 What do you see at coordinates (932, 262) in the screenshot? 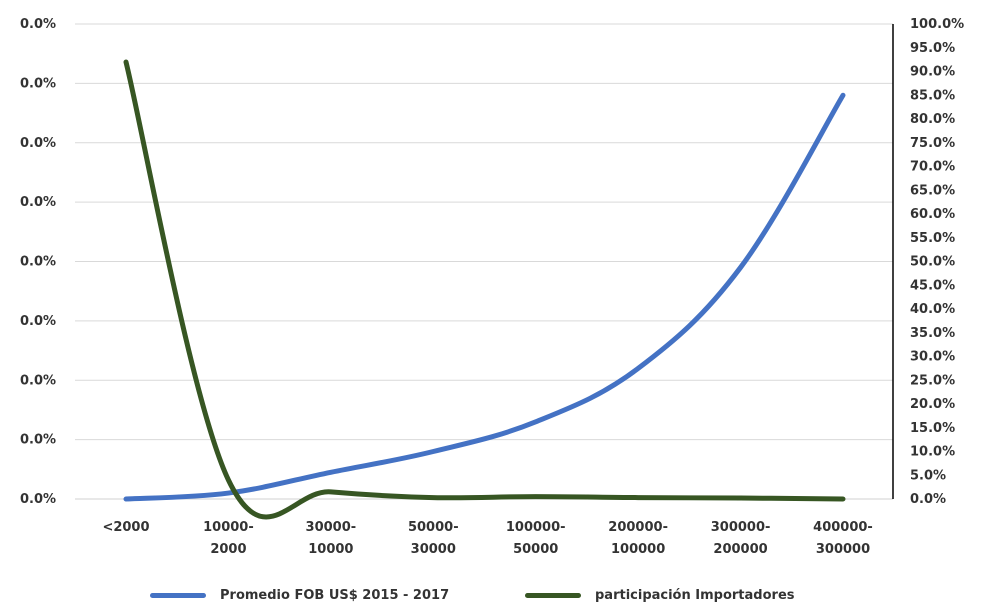
I see `right-tick-label: 50.0%` at bounding box center [932, 262].